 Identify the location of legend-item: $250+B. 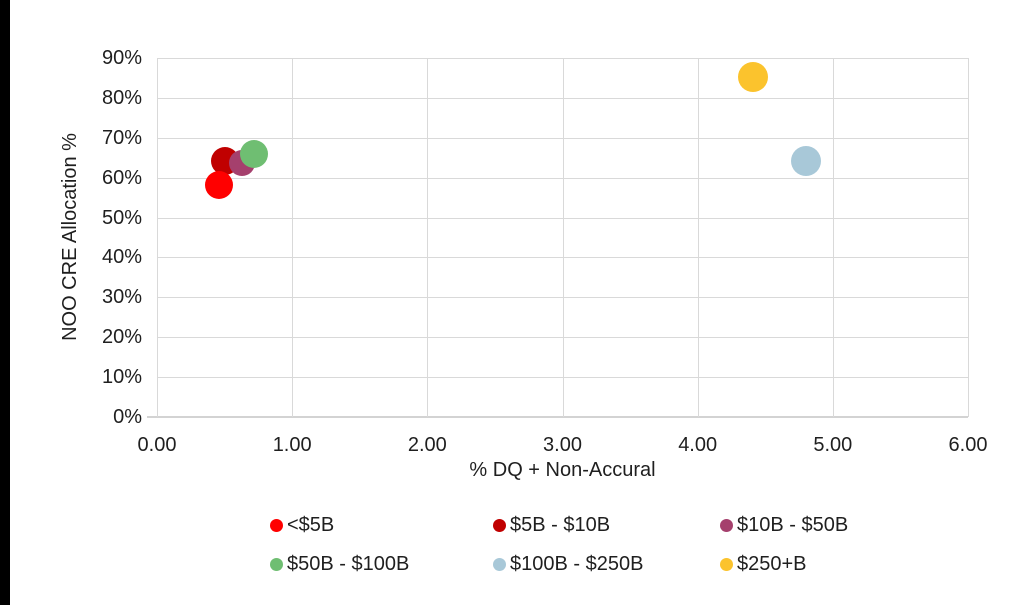
(763, 564).